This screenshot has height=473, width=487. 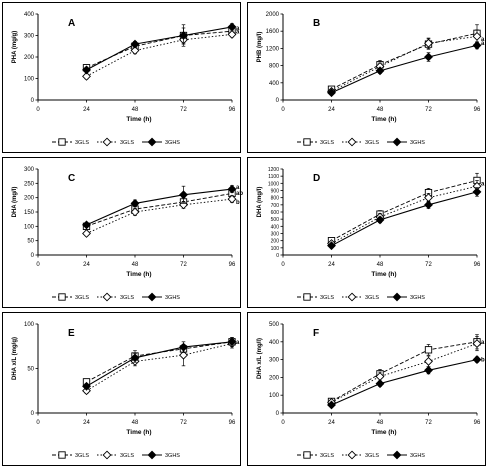 I want to click on y-axis-label: DHA (mg/l), so click(x=260, y=202).